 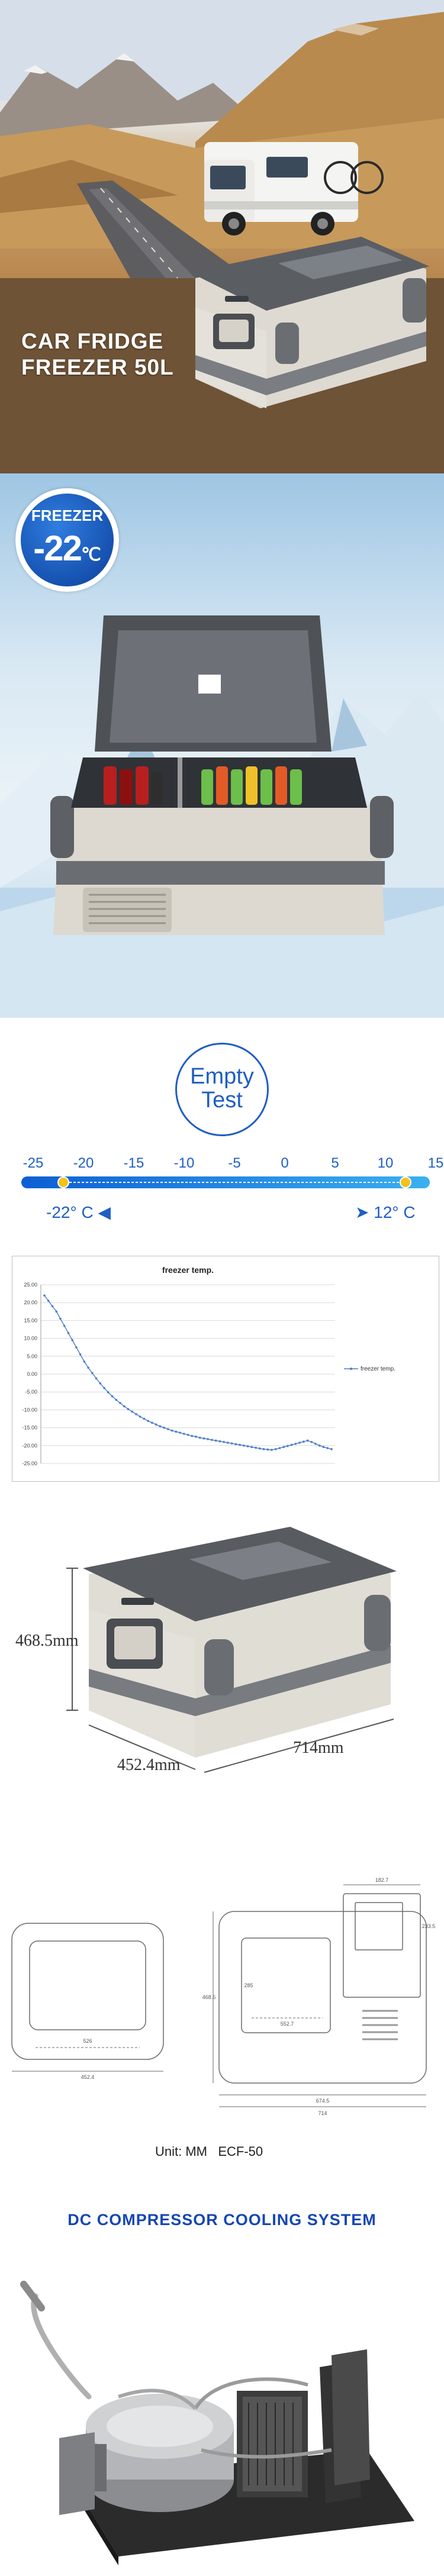 What do you see at coordinates (234, 1163) in the screenshot?
I see `scale-tick-label: -5` at bounding box center [234, 1163].